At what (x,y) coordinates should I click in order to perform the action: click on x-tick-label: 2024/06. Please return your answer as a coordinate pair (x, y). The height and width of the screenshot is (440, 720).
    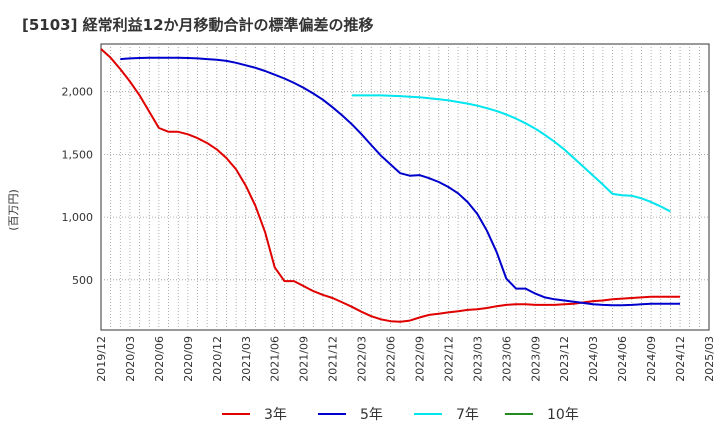
    Looking at the image, I should click on (622, 359).